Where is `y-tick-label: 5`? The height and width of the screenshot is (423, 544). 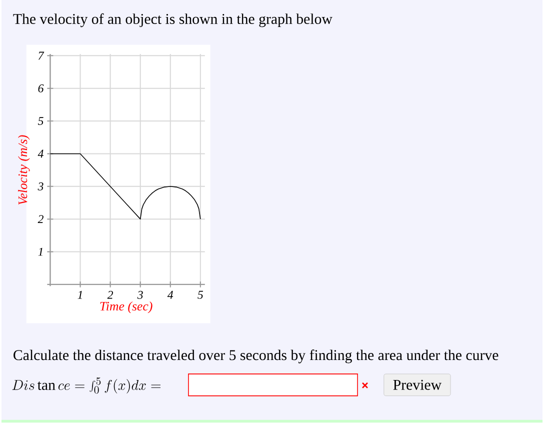 y-tick-label: 5 is located at coordinates (41, 121).